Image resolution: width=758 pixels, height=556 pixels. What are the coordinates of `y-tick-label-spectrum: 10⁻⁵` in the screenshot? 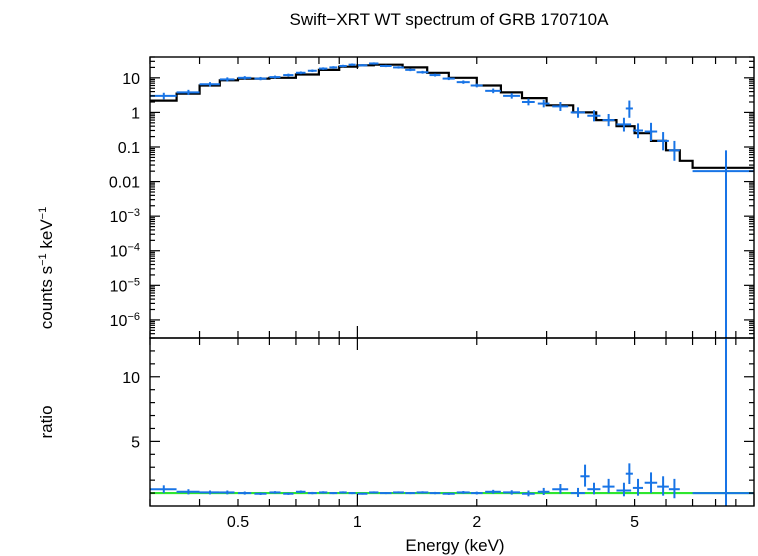 It's located at (125, 285).